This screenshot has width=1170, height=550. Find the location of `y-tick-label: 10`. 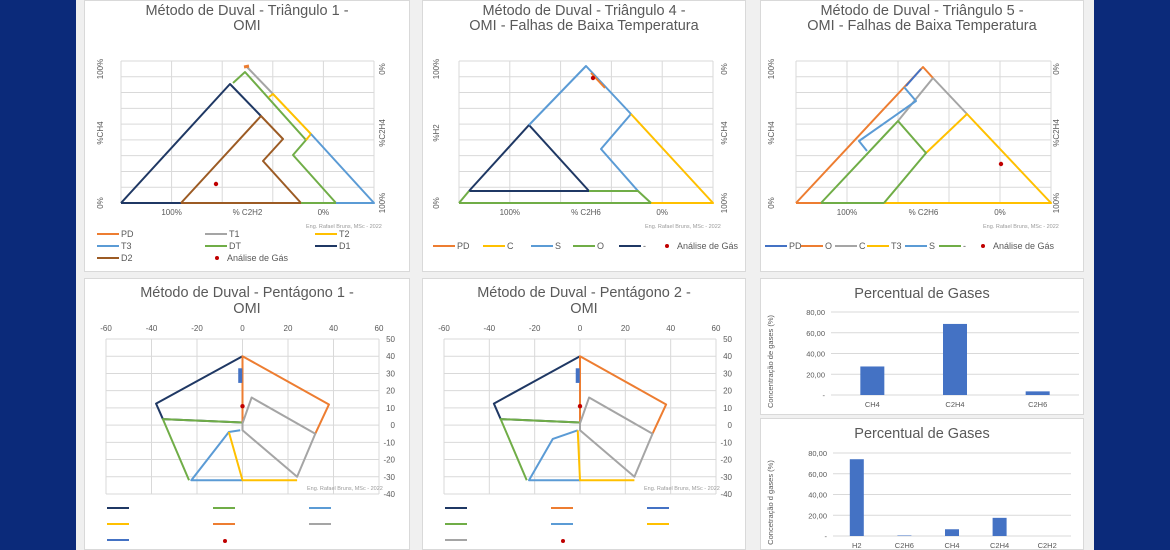

y-tick-label: 10 is located at coordinates (727, 408).